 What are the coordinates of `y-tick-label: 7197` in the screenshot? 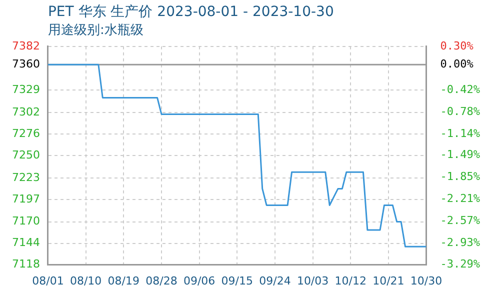 It's located at (26, 199).